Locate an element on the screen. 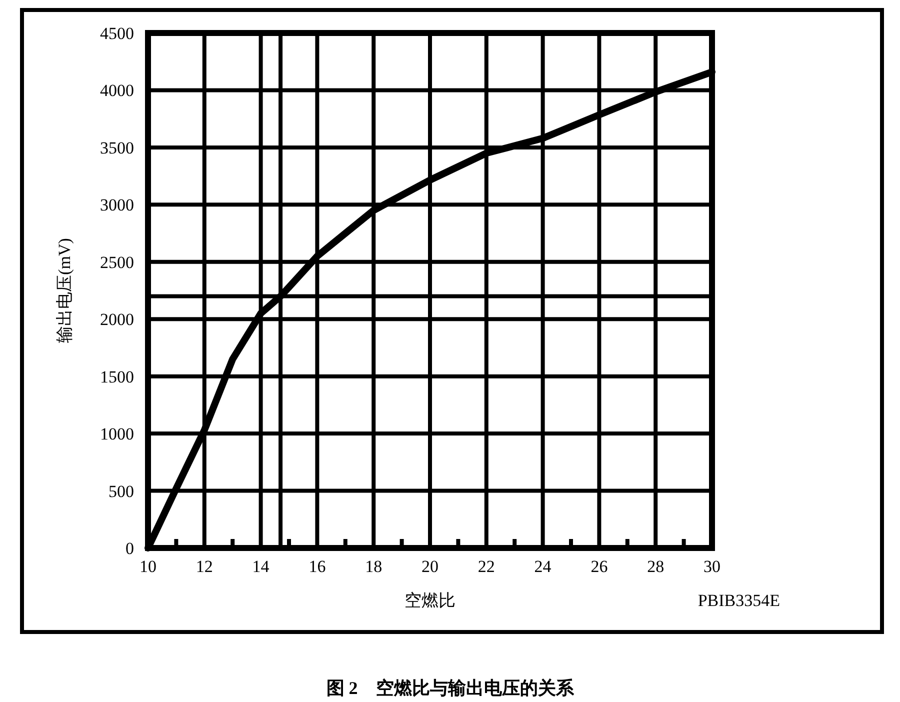  y-tick-label: 1000 is located at coordinates (117, 434).